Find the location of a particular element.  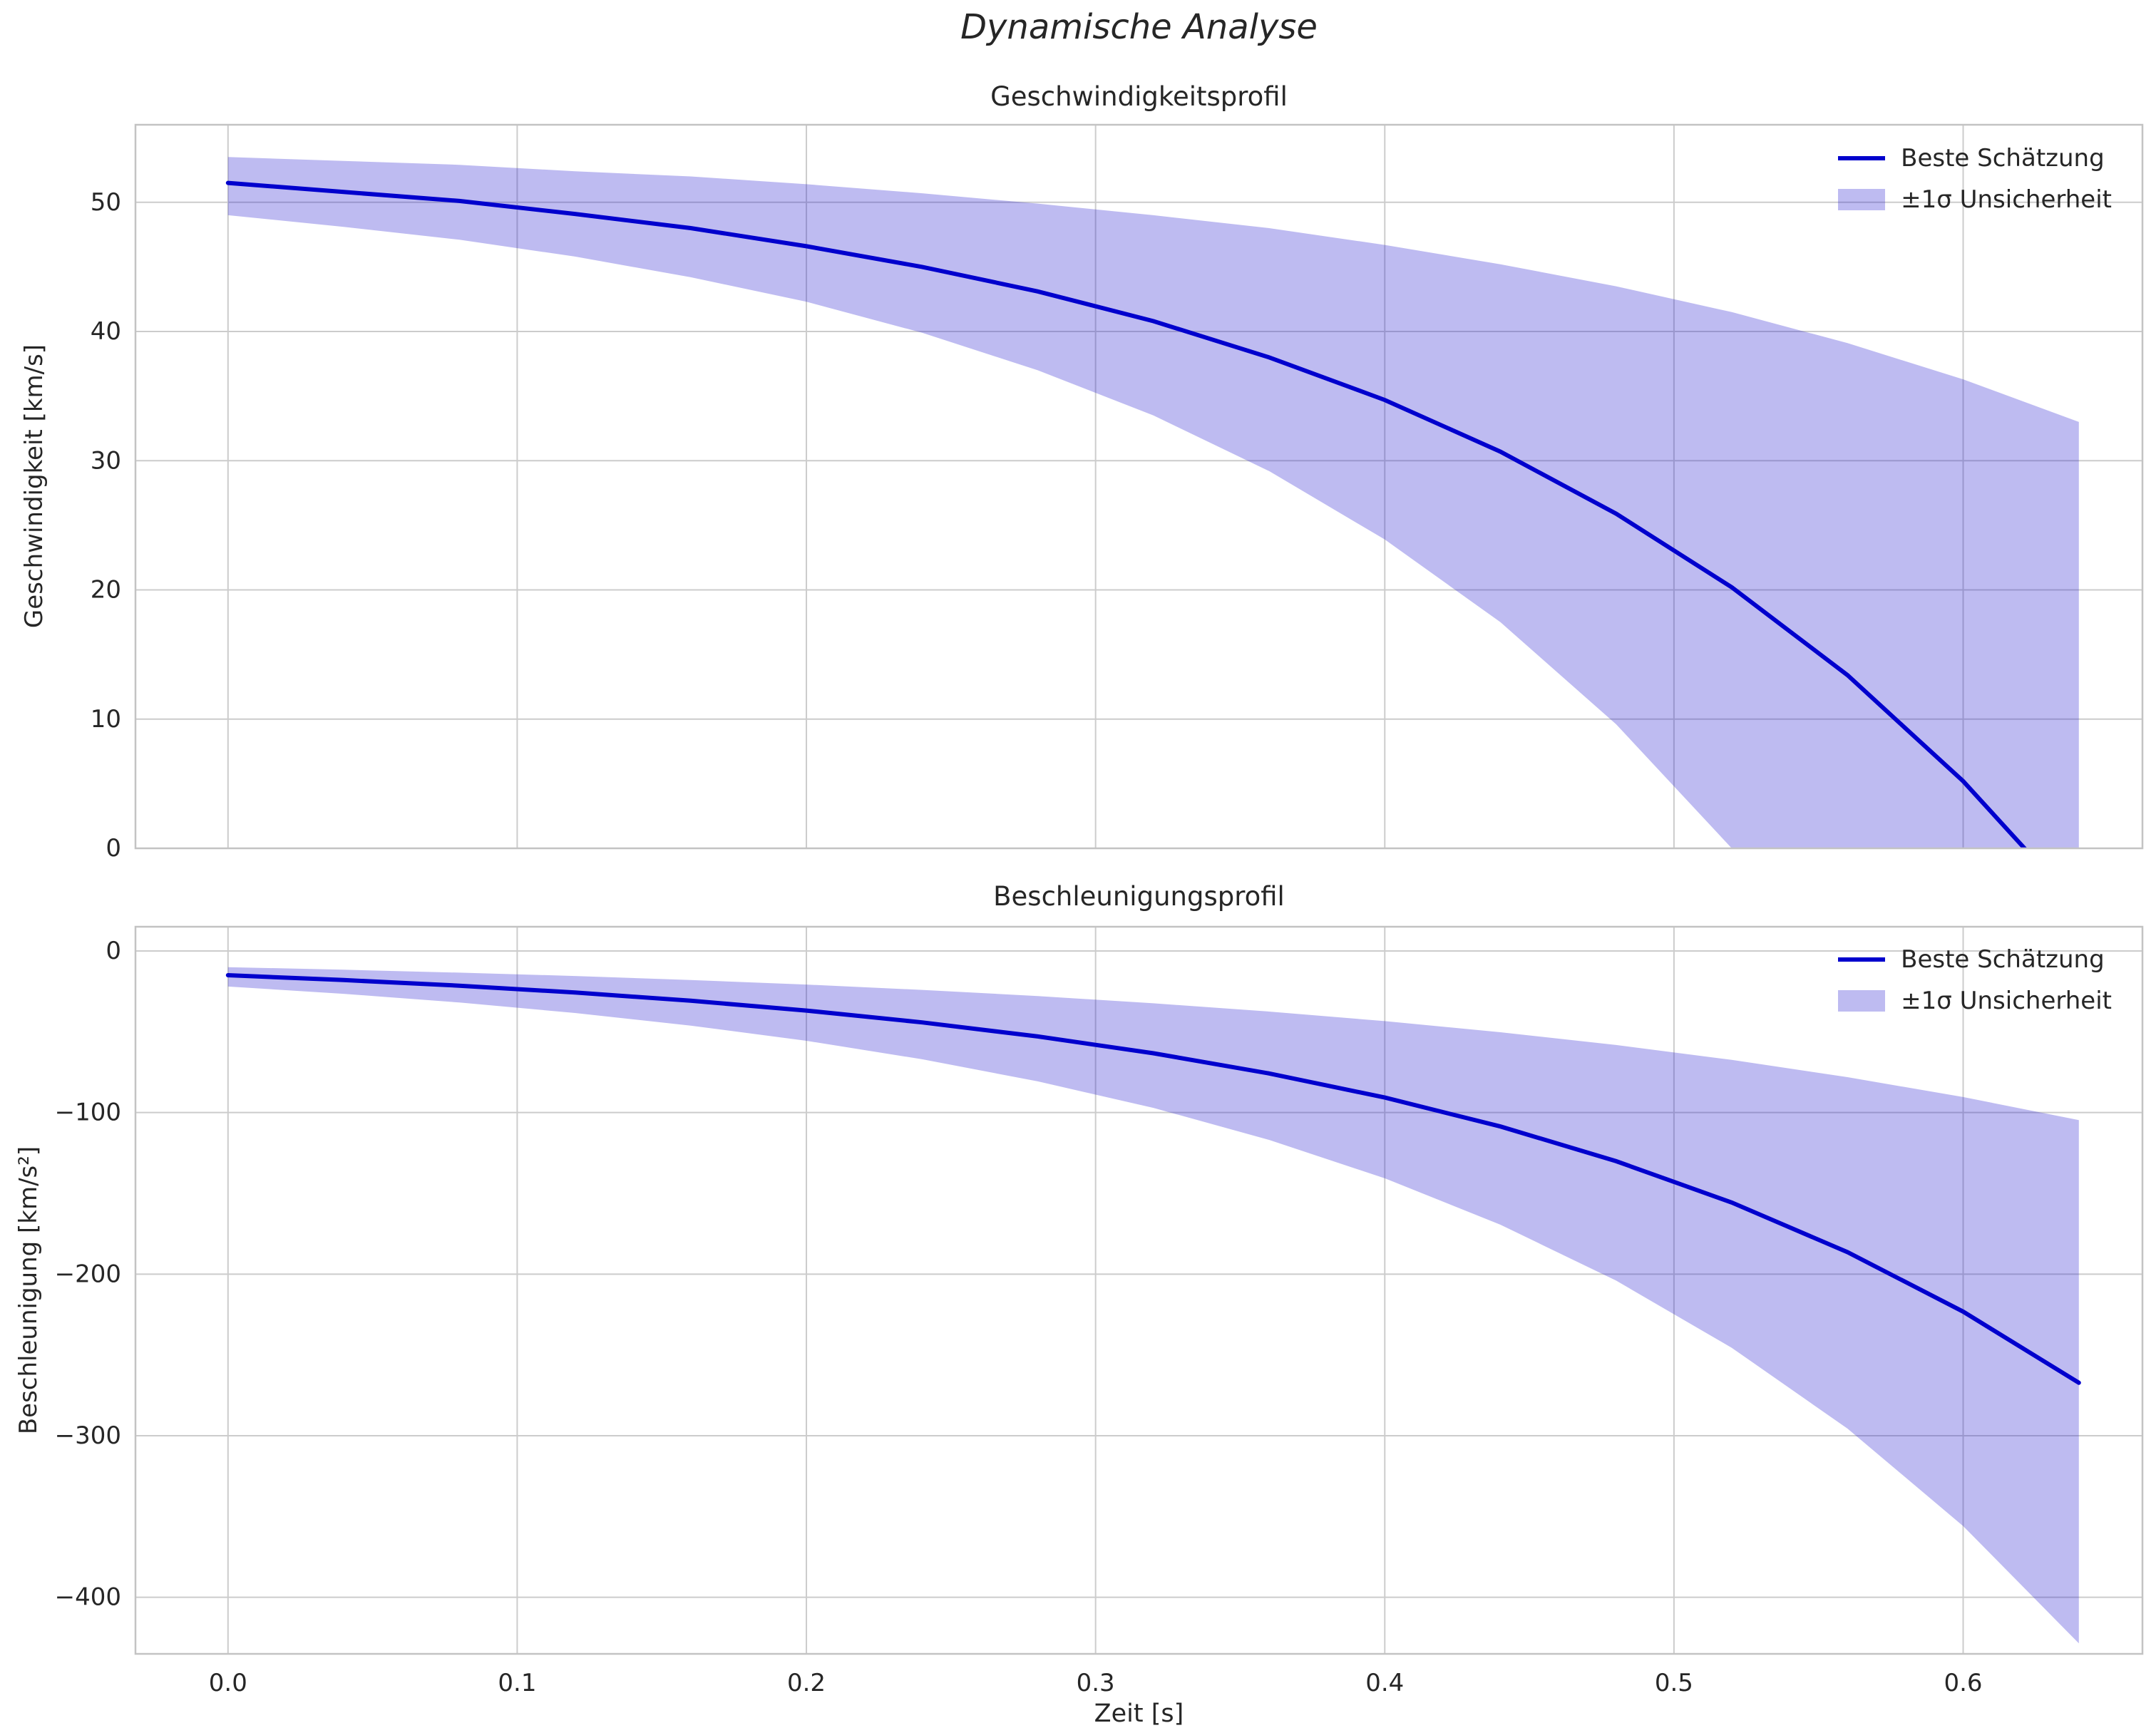

x-tick-label: 0.2 is located at coordinates (806, 1683).